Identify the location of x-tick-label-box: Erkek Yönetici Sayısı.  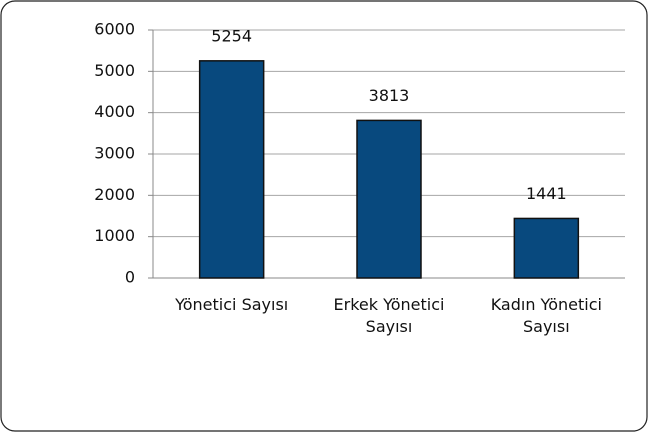
(389, 315).